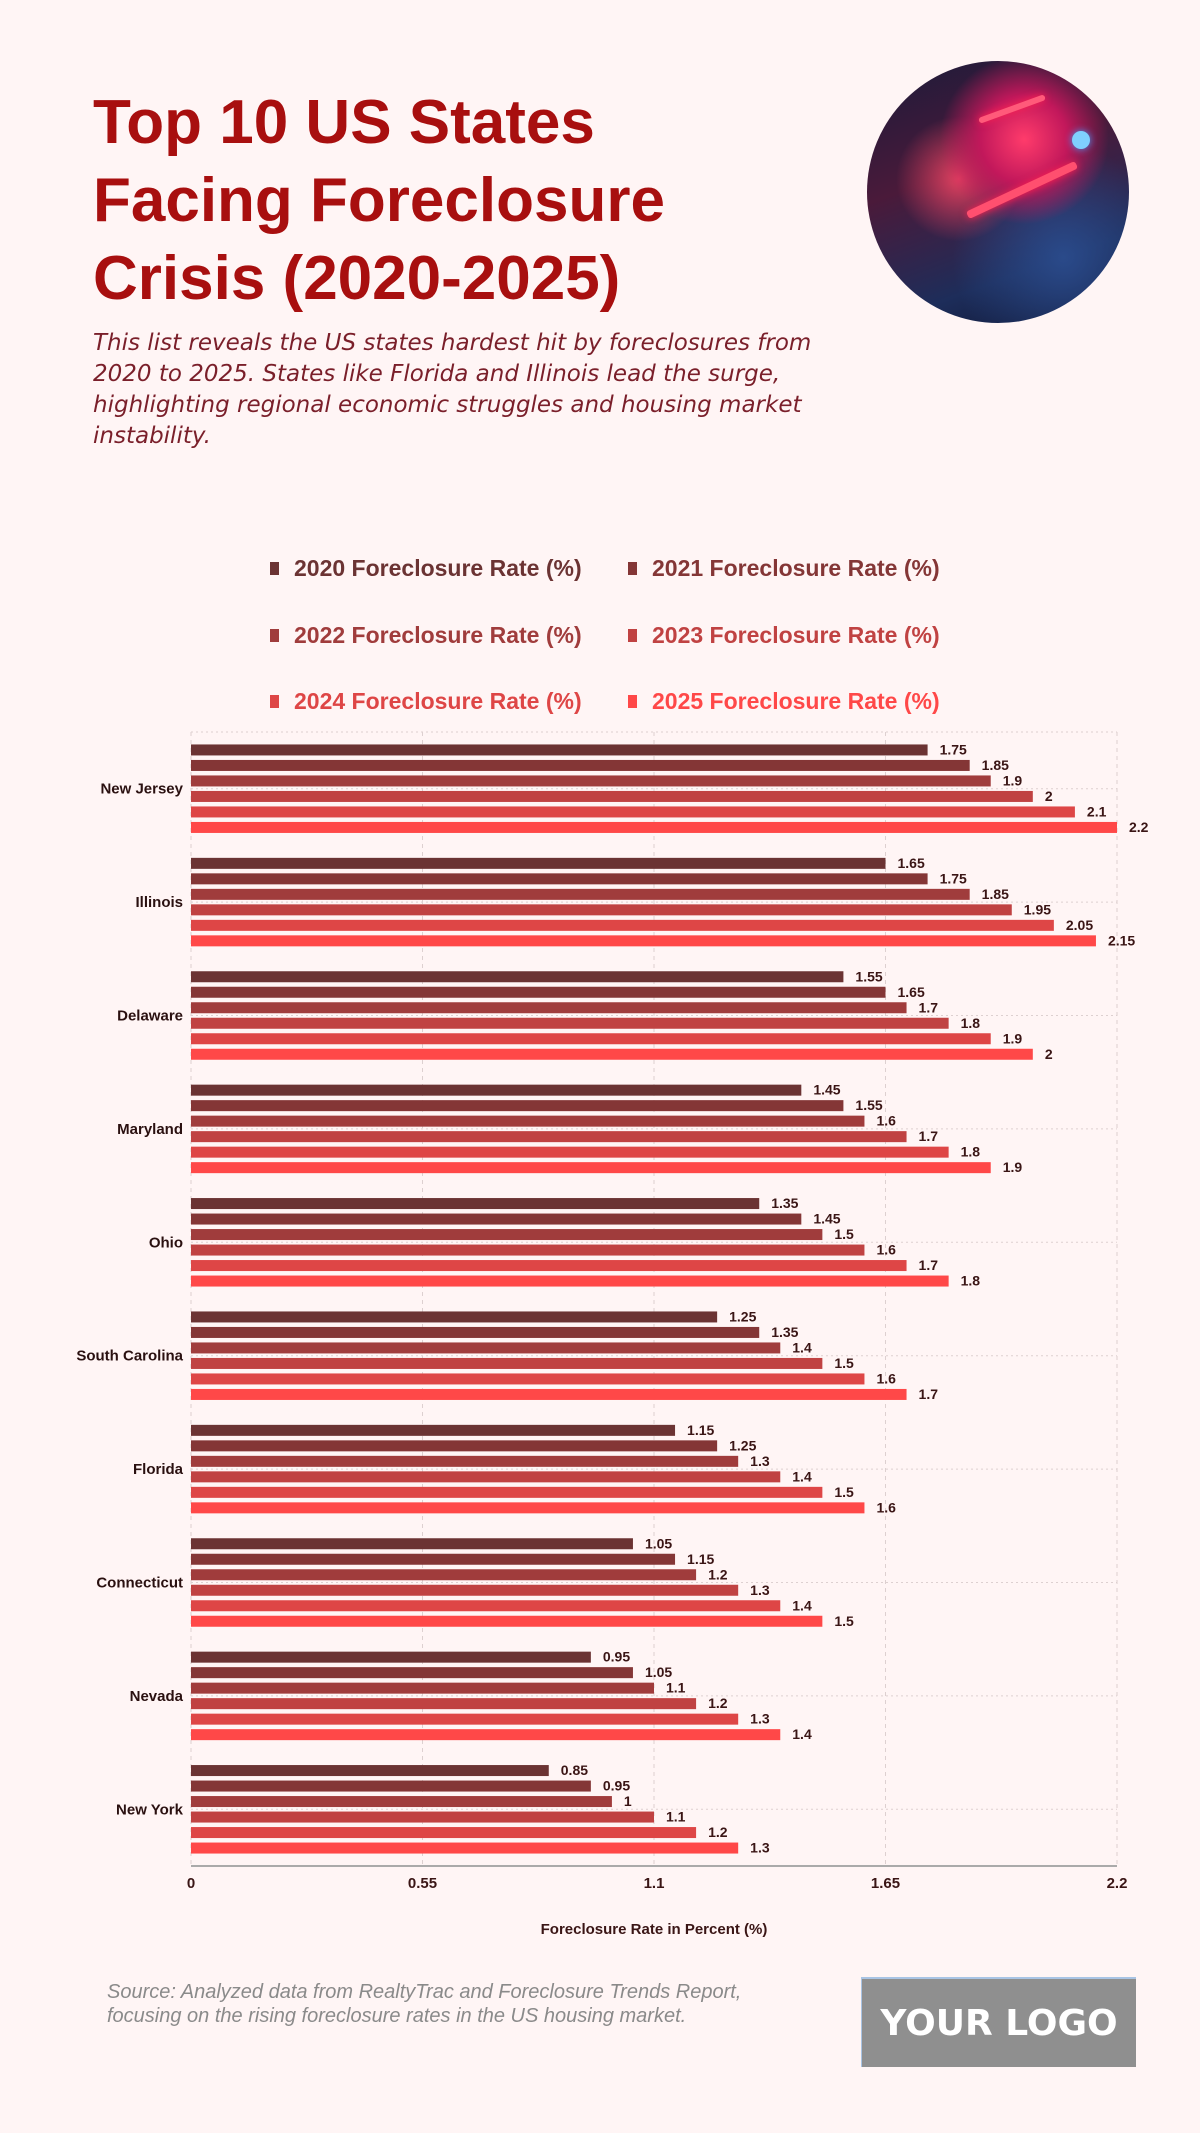 This screenshot has width=1200, height=2133. Describe the element at coordinates (1037, 909) in the screenshot. I see `bar-value-label: 1.95` at that location.